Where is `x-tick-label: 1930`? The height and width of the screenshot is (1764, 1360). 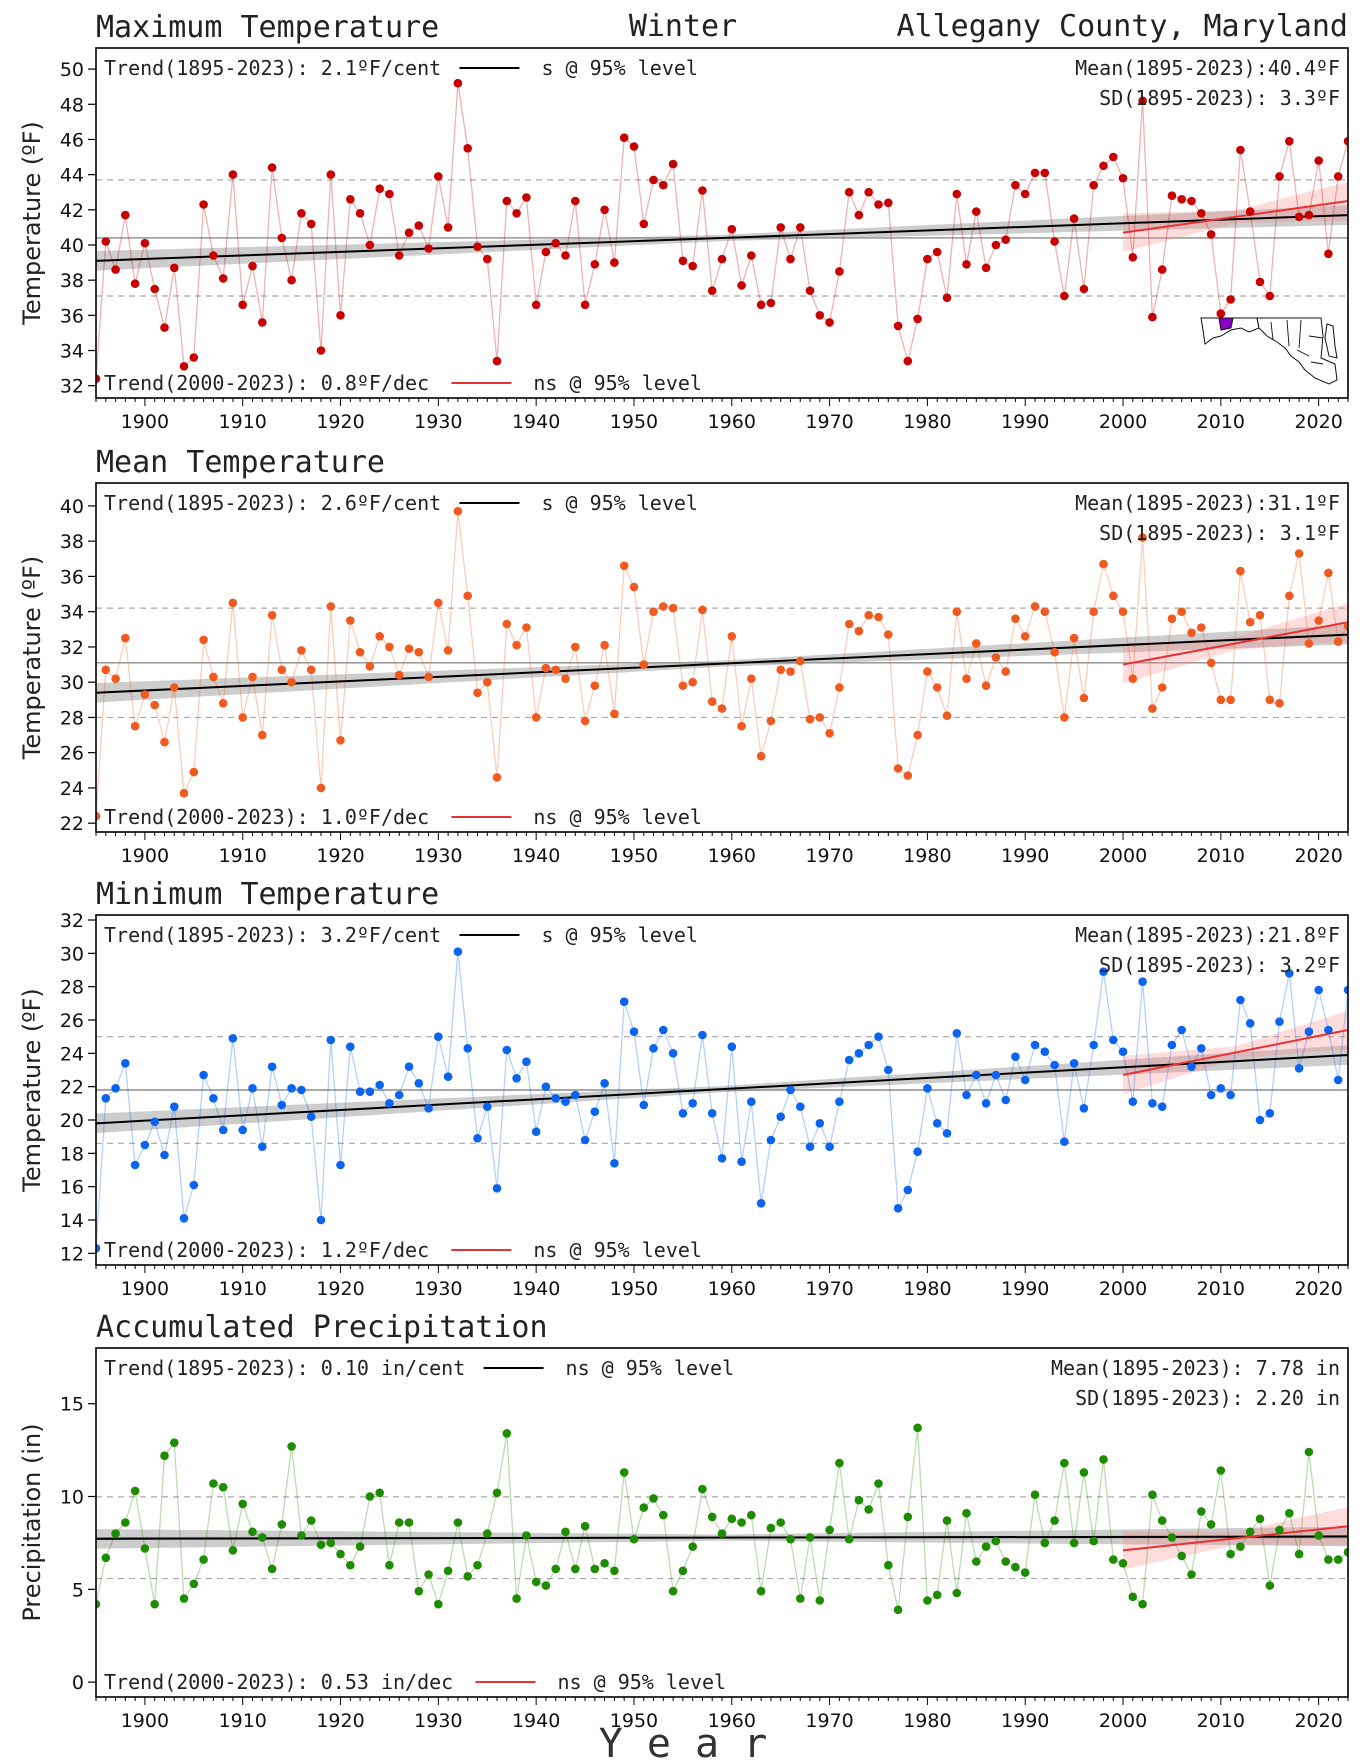
x-tick-label: 1930 is located at coordinates (438, 856).